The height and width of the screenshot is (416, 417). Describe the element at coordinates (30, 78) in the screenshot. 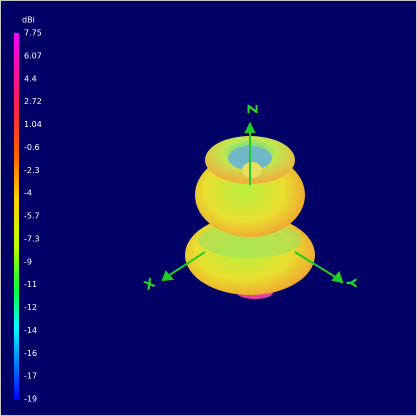

I see `colorbar-label: 4.4` at that location.